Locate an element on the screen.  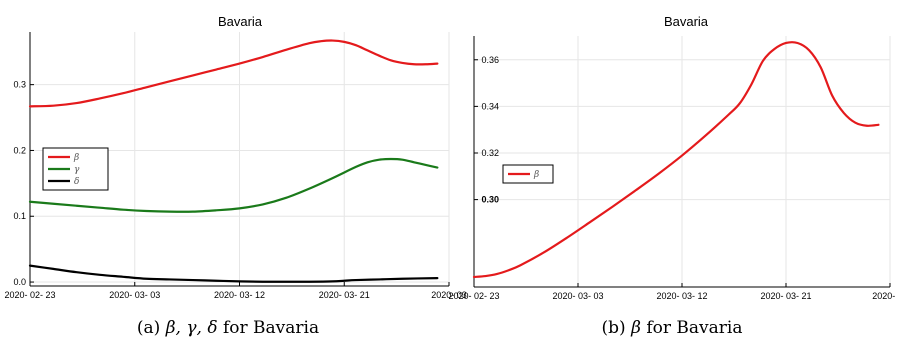
y-tick-label: 0.34 is located at coordinates (490, 106).